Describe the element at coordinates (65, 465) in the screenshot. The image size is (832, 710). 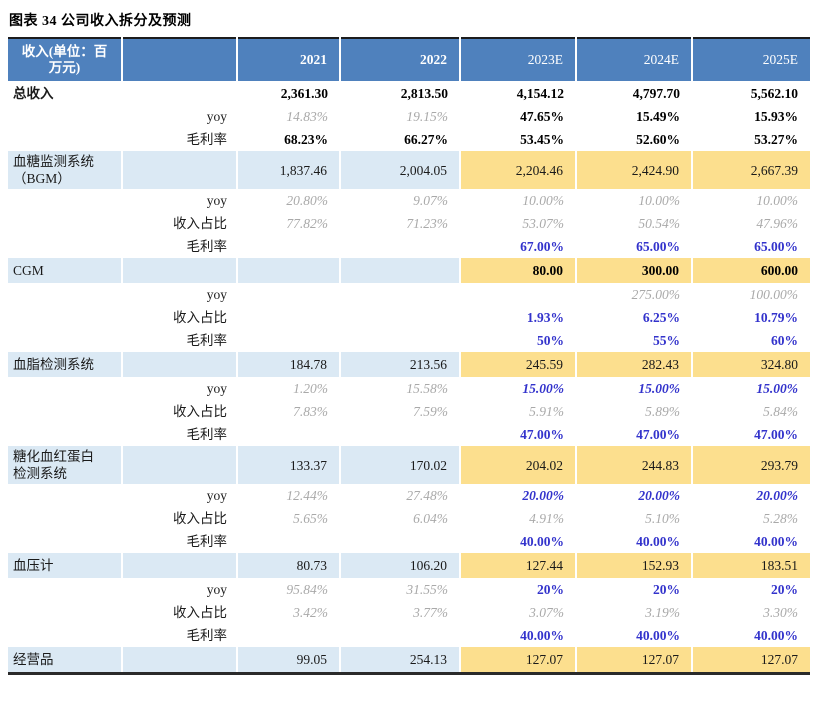
I see `row-label-cell: 糖化血红蛋白 检测系统` at that location.